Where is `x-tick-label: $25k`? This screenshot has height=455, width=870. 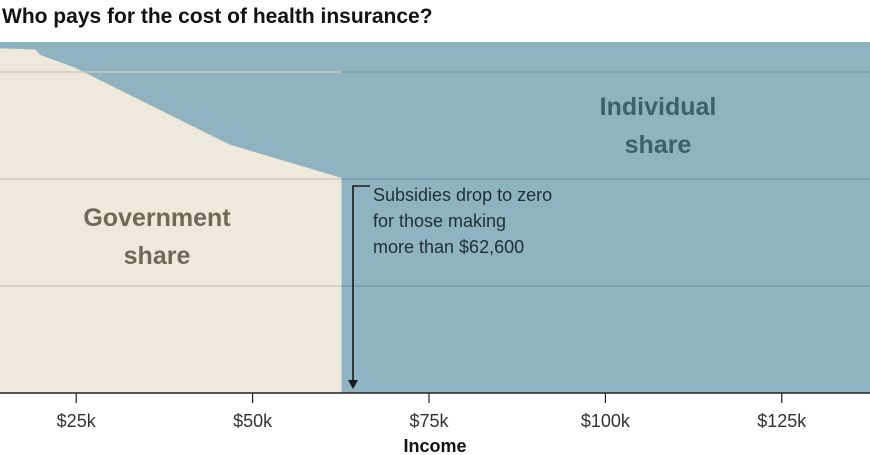
x-tick-label: $25k is located at coordinates (77, 421).